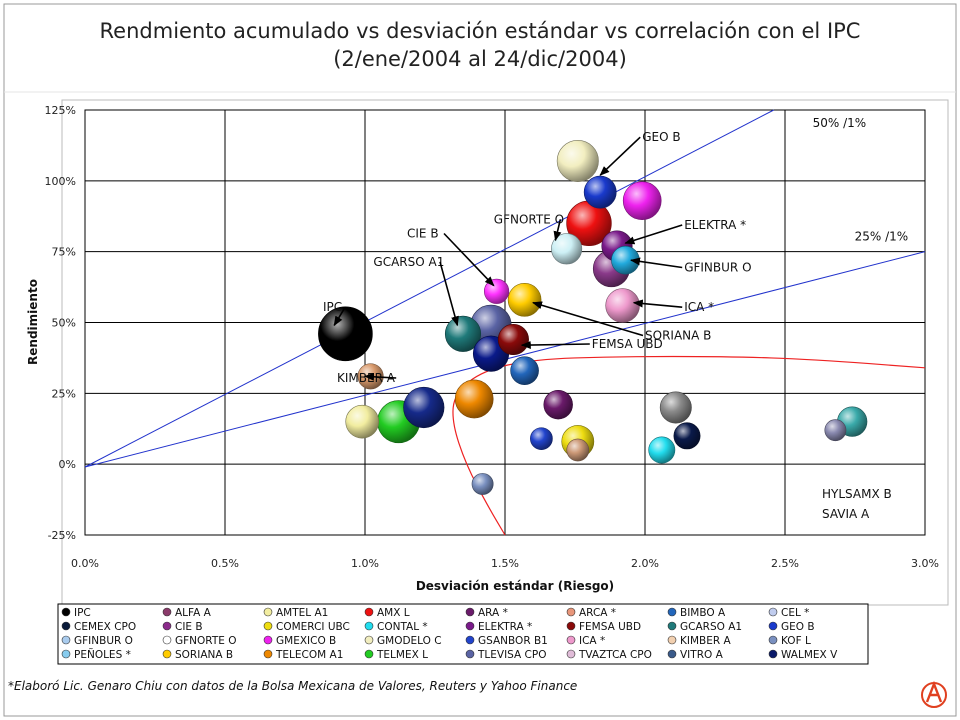 This screenshot has width=960, height=720. What do you see at coordinates (524, 300) in the screenshot?
I see `point-soriana-b` at bounding box center [524, 300].